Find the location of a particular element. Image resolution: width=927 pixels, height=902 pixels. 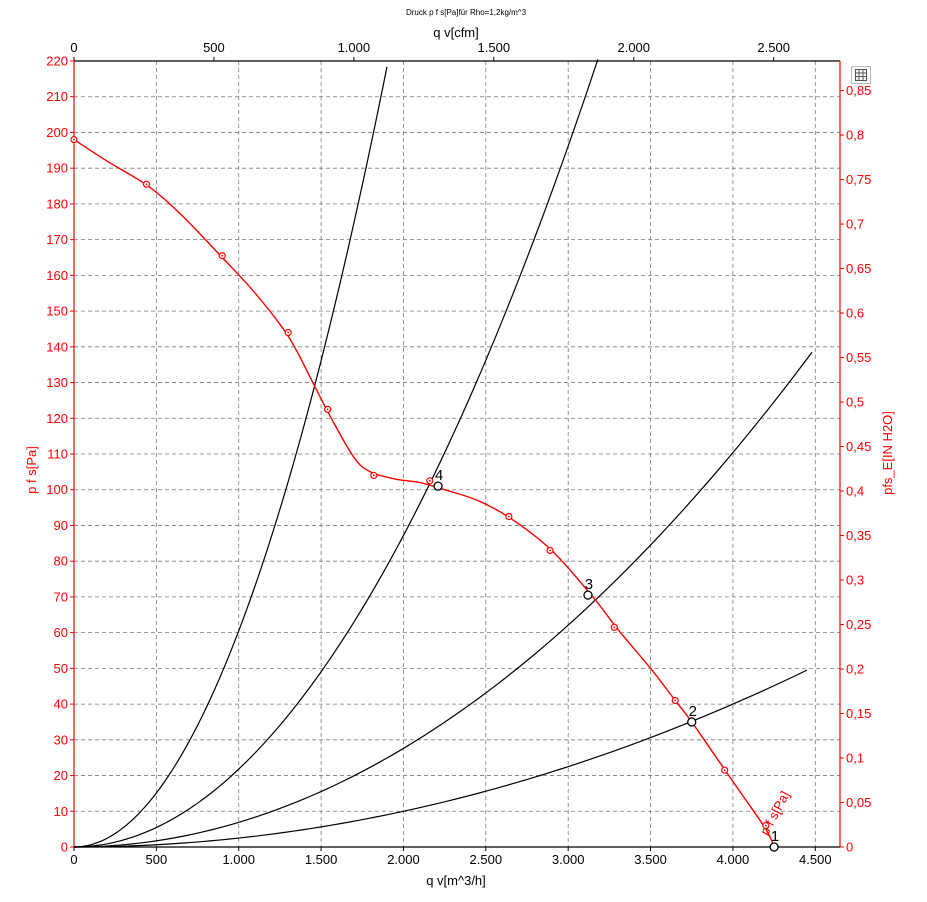

y2-tick-label: 0,25 is located at coordinates (858, 624).